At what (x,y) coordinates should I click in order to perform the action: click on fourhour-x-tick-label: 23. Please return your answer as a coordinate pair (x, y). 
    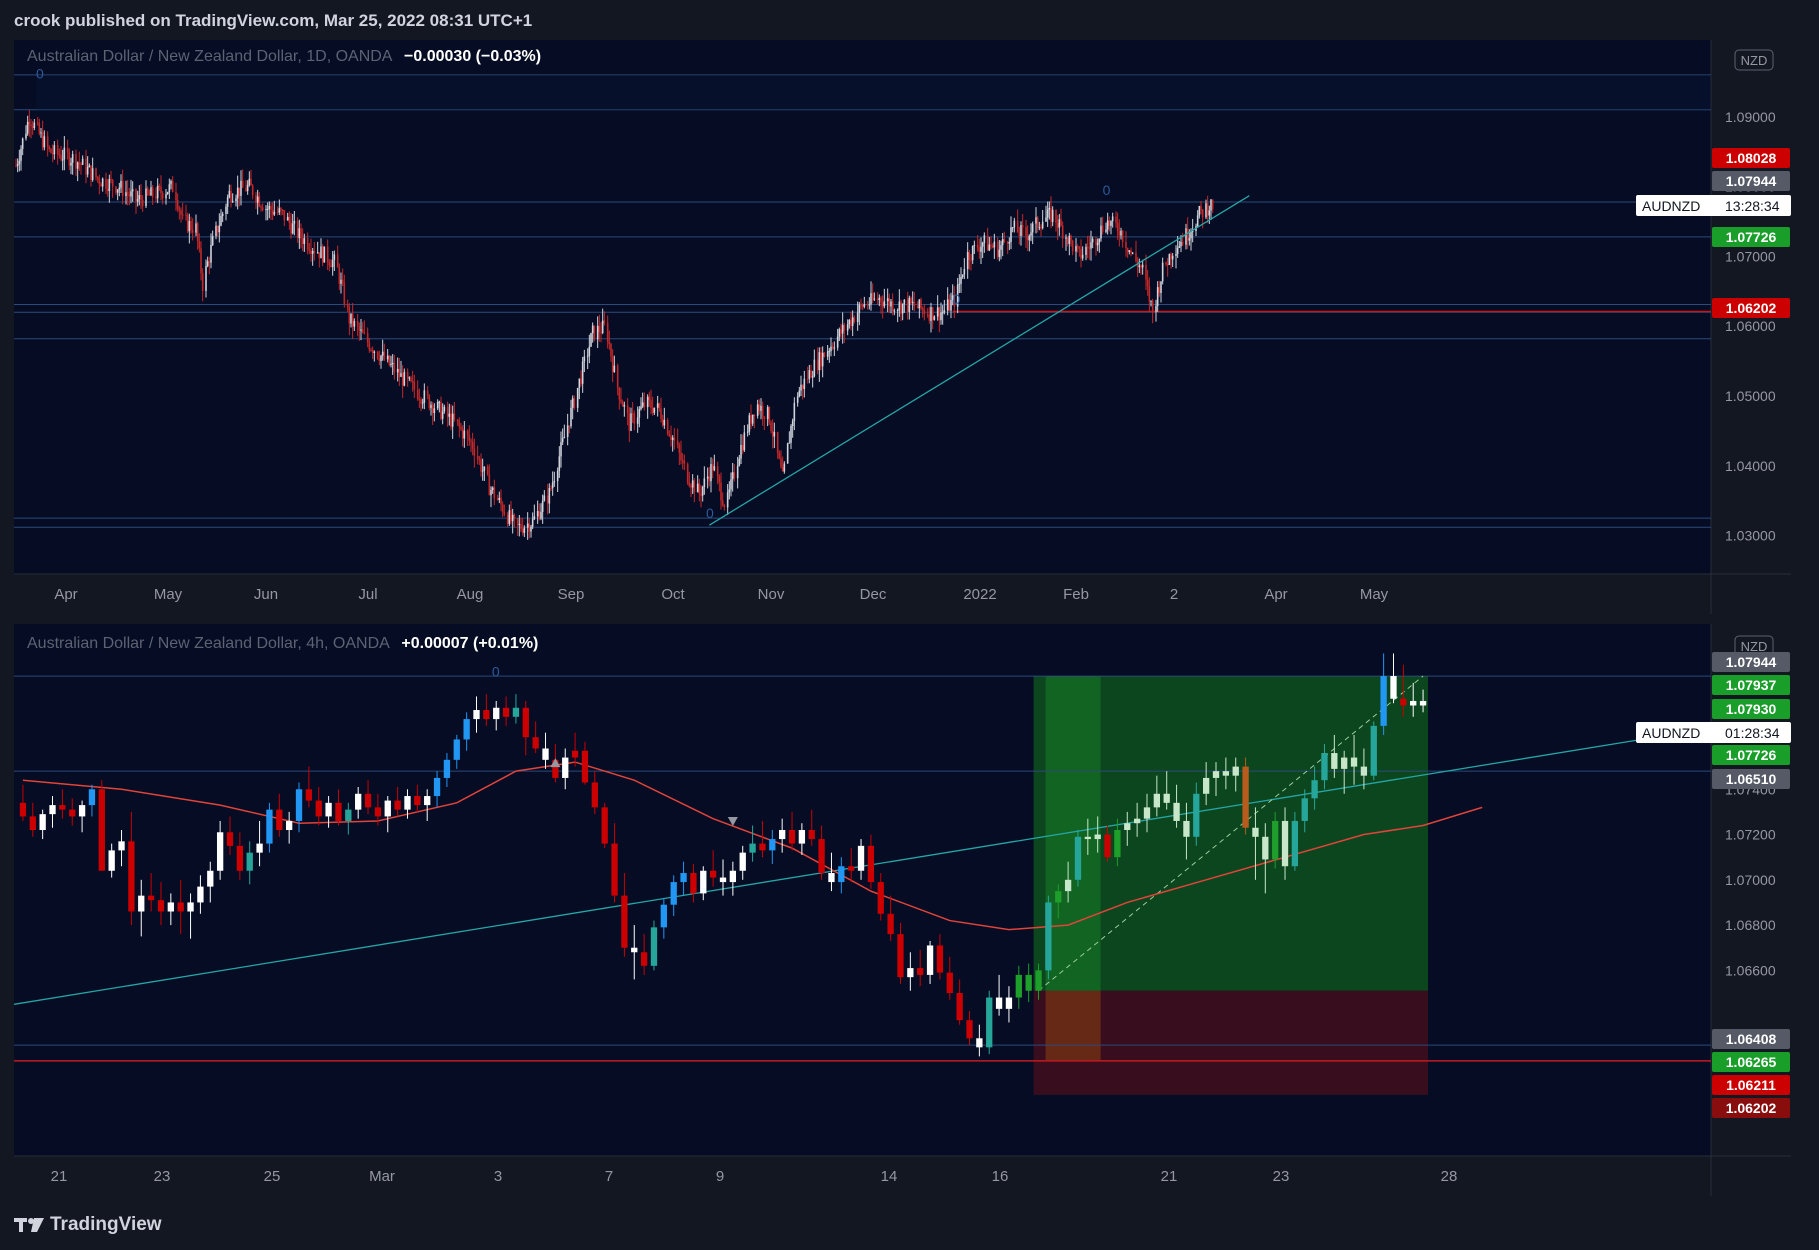
    Looking at the image, I should click on (1281, 1176).